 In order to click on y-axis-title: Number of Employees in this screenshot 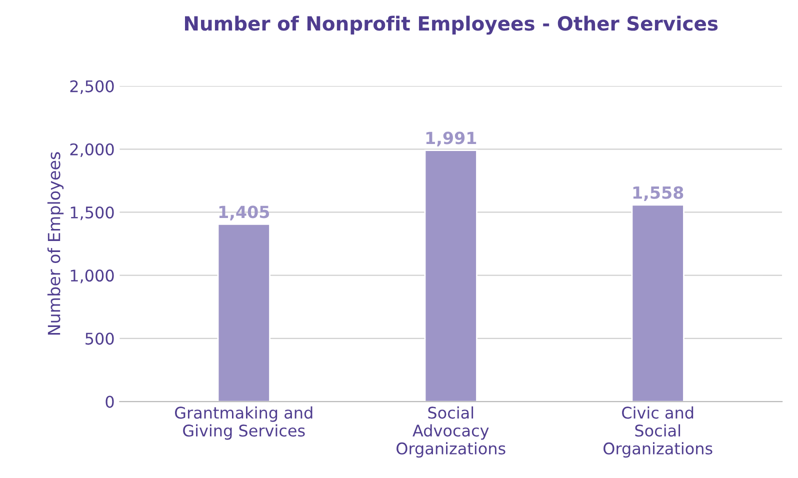, I will do `click(55, 243)`.